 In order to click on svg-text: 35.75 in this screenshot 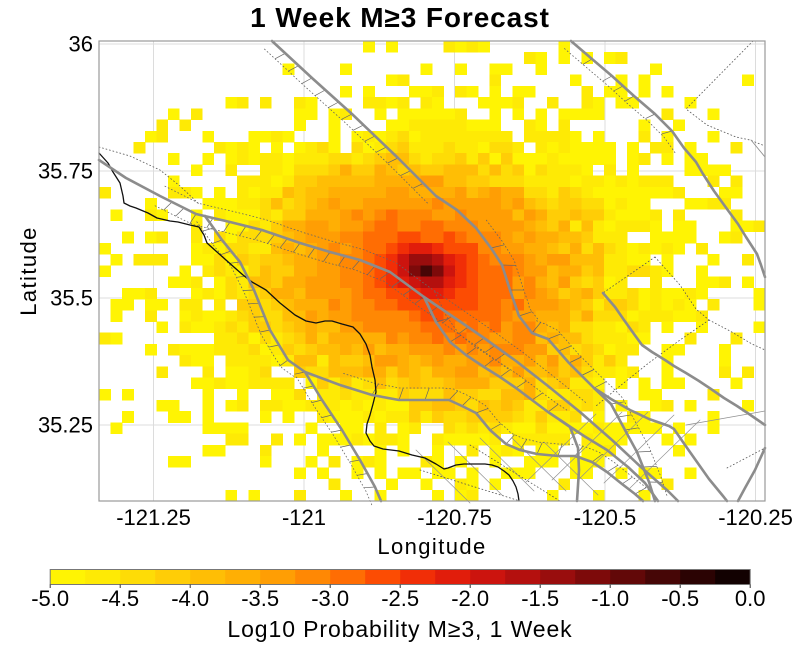, I will do `click(65, 171)`.